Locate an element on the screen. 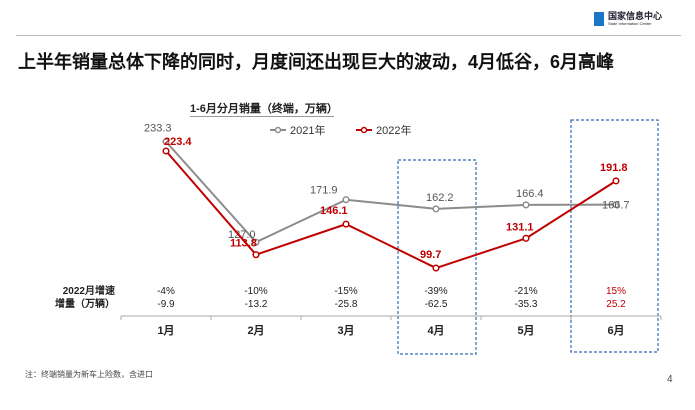 This screenshot has height=410, width=695. row-value: -25.8 is located at coordinates (346, 304).